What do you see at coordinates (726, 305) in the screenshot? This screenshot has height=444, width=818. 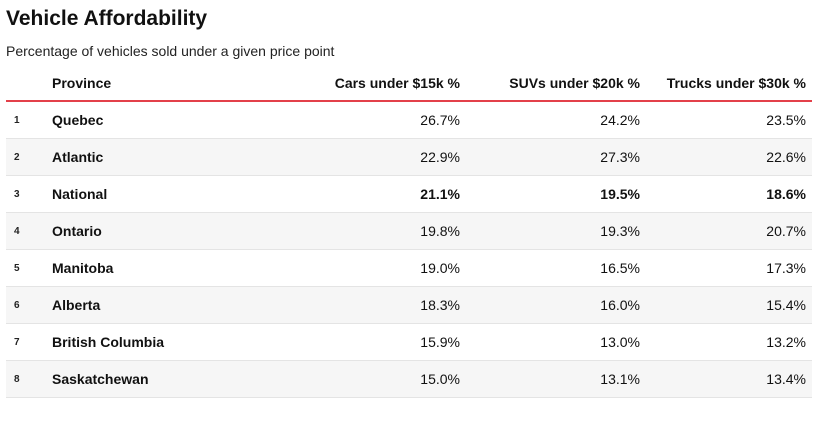 I see `trucks-value-cell: 15.4%` at bounding box center [726, 305].